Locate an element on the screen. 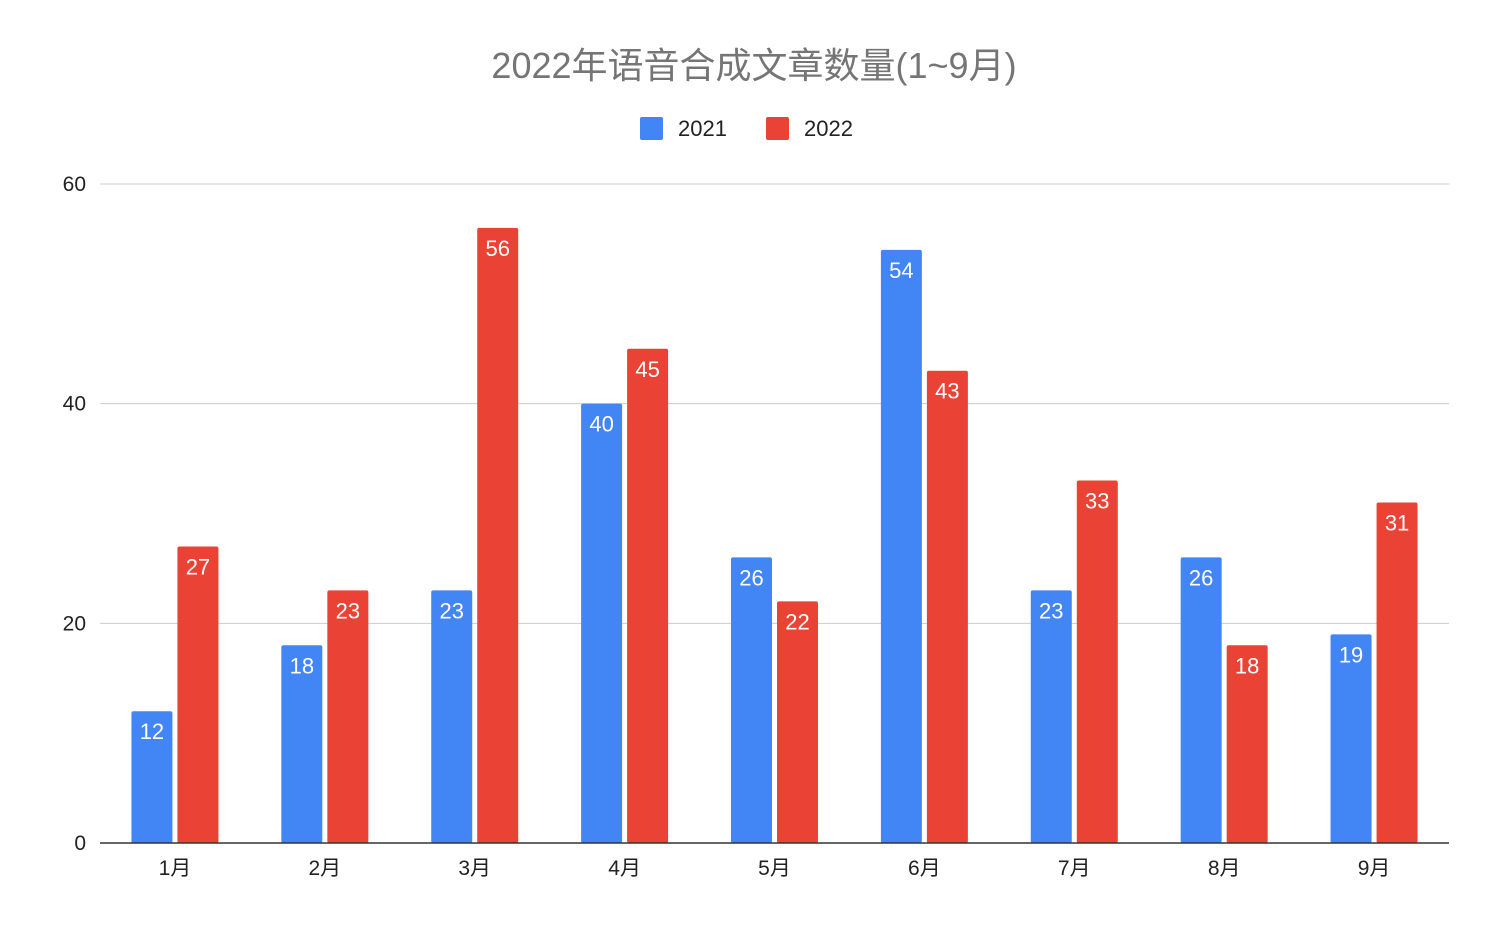 Image resolution: width=1496 pixels, height=926 pixels. x-tick-label: 6月 is located at coordinates (924, 868).